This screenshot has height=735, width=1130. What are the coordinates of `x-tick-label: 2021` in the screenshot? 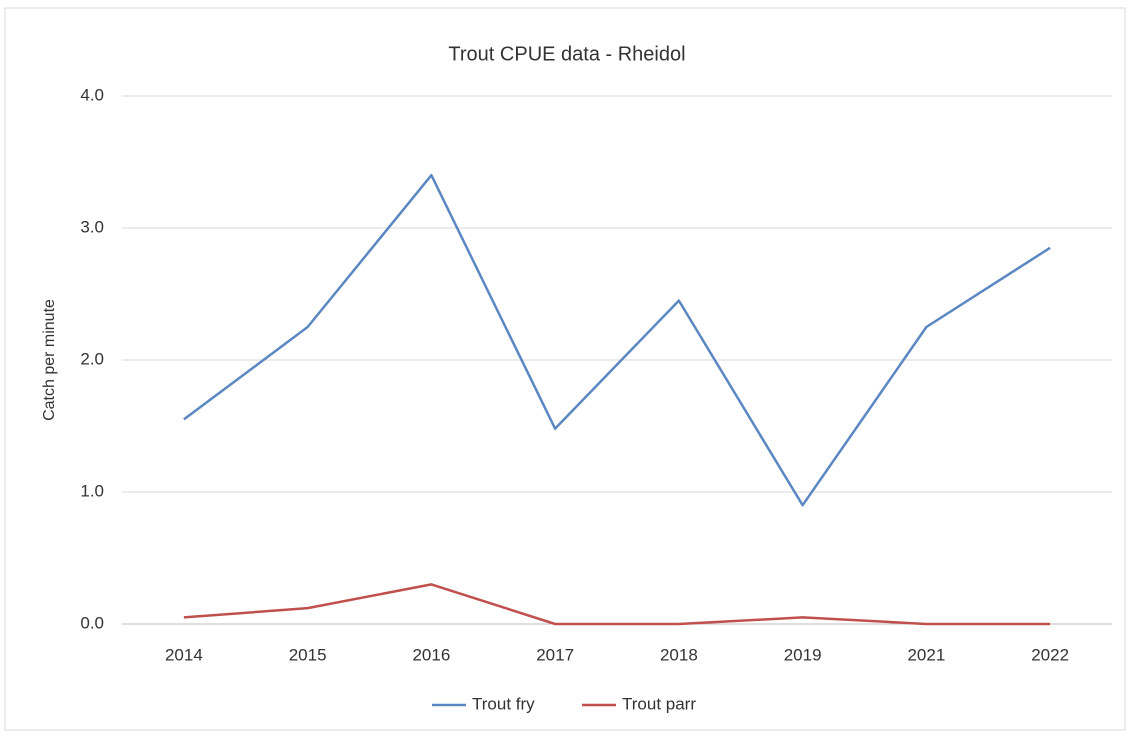 It's located at (926, 654).